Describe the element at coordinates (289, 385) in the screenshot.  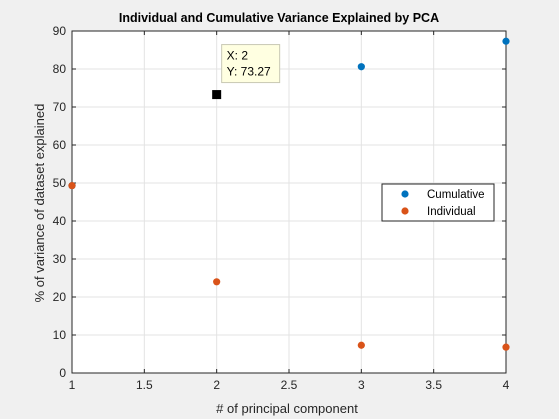
I see `x-tick-label: 2.5` at that location.